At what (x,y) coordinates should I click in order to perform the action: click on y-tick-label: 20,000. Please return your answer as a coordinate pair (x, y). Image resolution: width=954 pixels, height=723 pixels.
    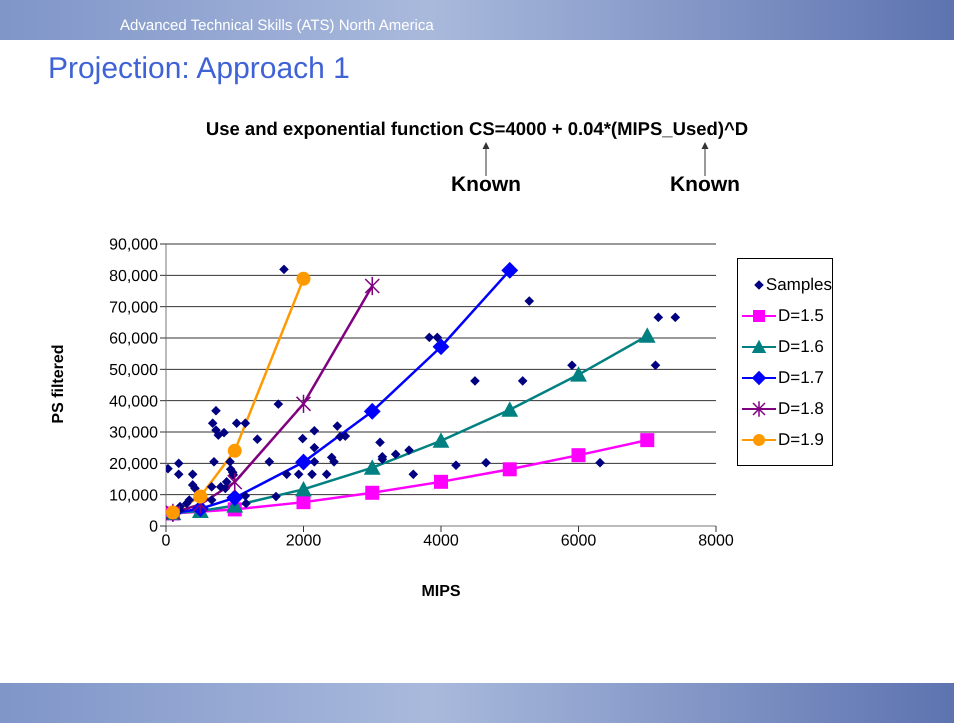
    Looking at the image, I should click on (133, 465).